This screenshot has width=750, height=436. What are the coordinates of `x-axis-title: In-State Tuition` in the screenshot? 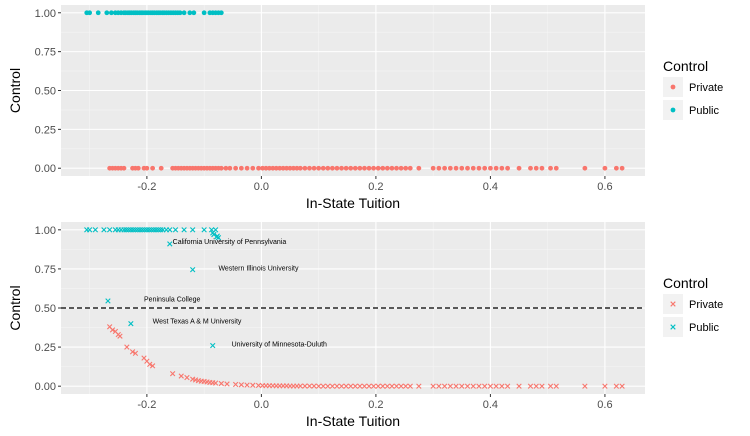 It's located at (353, 421).